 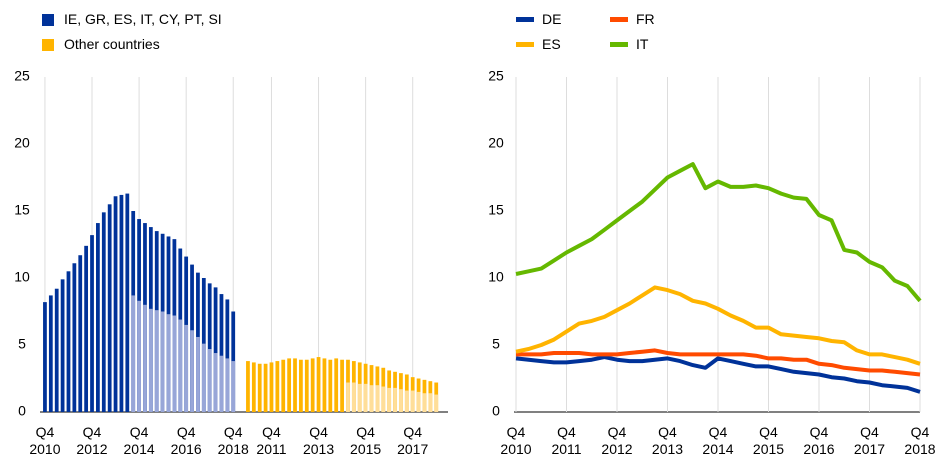 What do you see at coordinates (551, 44) in the screenshot?
I see `legend-label: ES` at bounding box center [551, 44].